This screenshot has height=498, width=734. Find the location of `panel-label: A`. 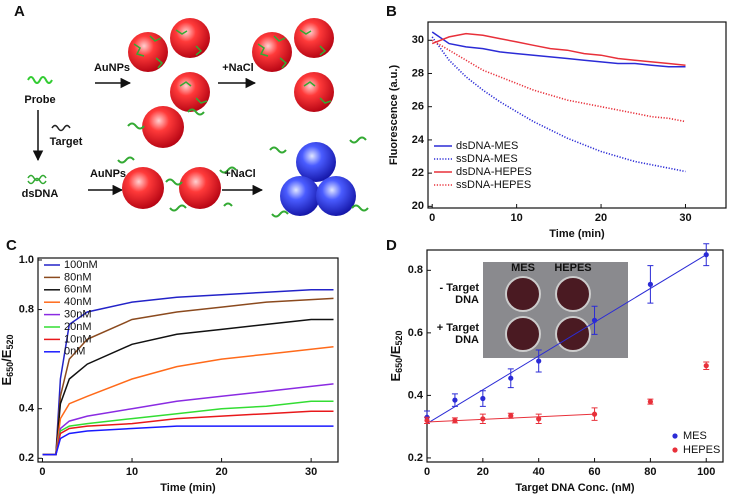

panel-label: A is located at coordinates (19, 11).